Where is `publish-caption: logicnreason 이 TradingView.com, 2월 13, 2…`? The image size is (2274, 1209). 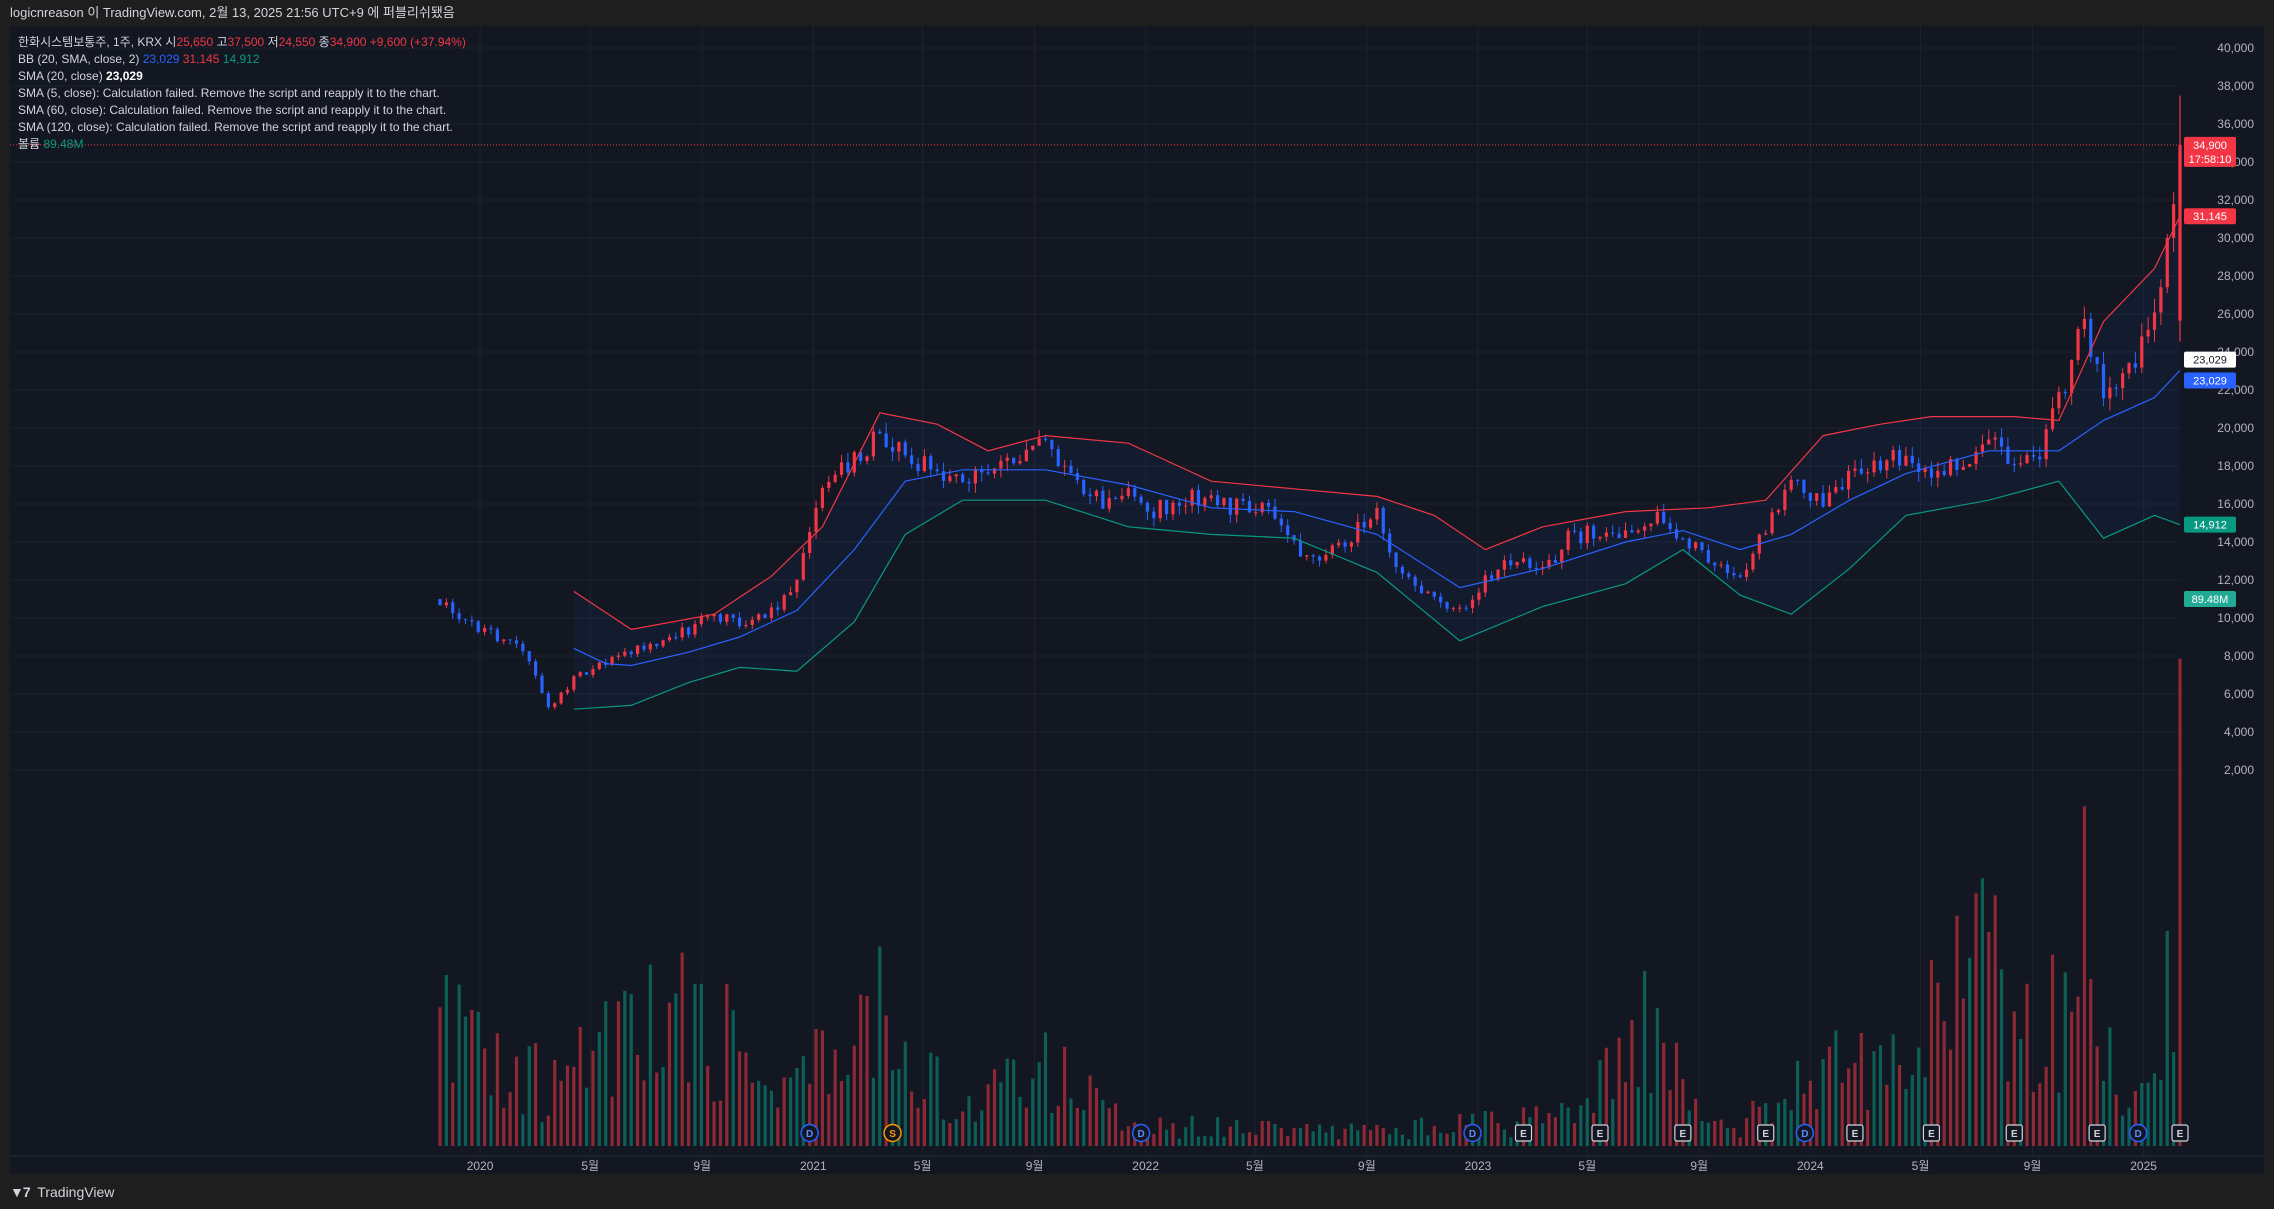 publish-caption: logicnreason 이 TradingView.com, 2월 13, 2… is located at coordinates (1137, 13).